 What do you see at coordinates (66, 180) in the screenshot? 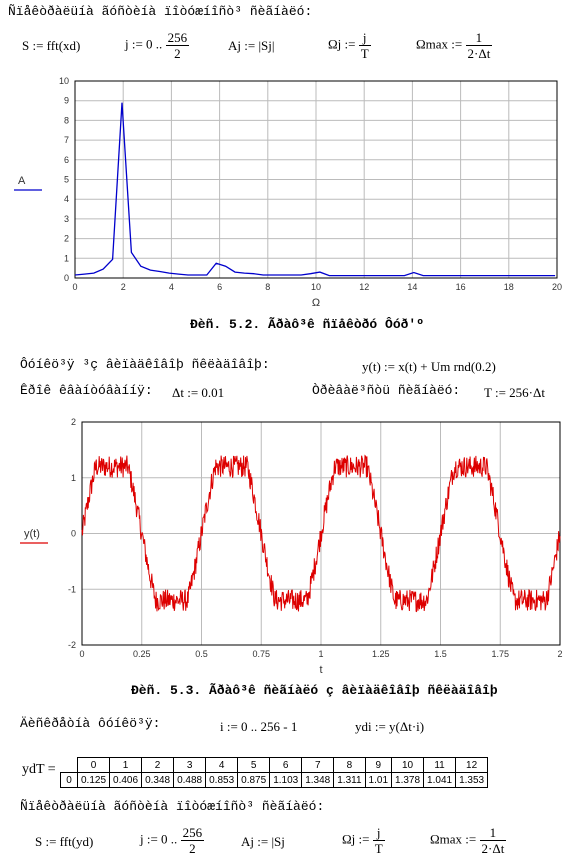
I see `y-tick-label: 5` at bounding box center [66, 180].